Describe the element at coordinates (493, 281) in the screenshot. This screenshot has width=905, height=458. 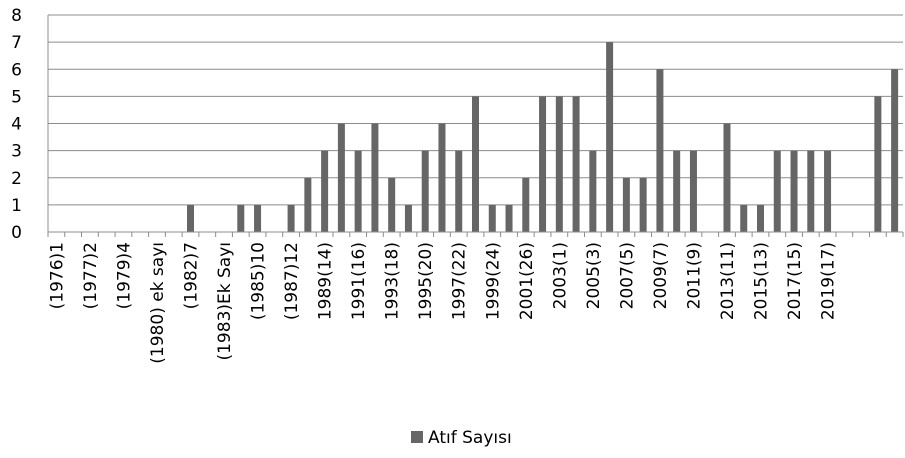
I see `x-tick-label: 1999(24)` at that location.